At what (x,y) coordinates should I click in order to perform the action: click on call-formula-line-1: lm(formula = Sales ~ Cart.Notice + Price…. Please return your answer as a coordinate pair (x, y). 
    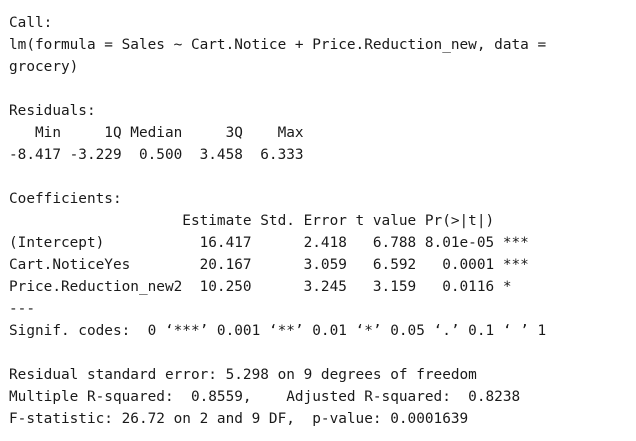
    Looking at the image, I should click on (278, 45).